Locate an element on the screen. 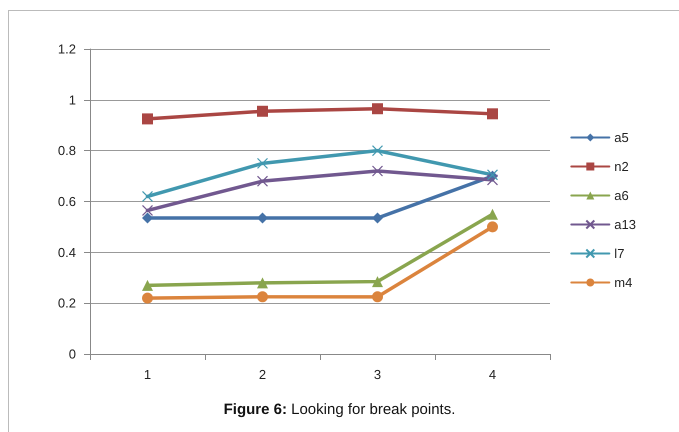 The width and height of the screenshot is (679, 432). y-tick-label: 0.8 is located at coordinates (67, 150).